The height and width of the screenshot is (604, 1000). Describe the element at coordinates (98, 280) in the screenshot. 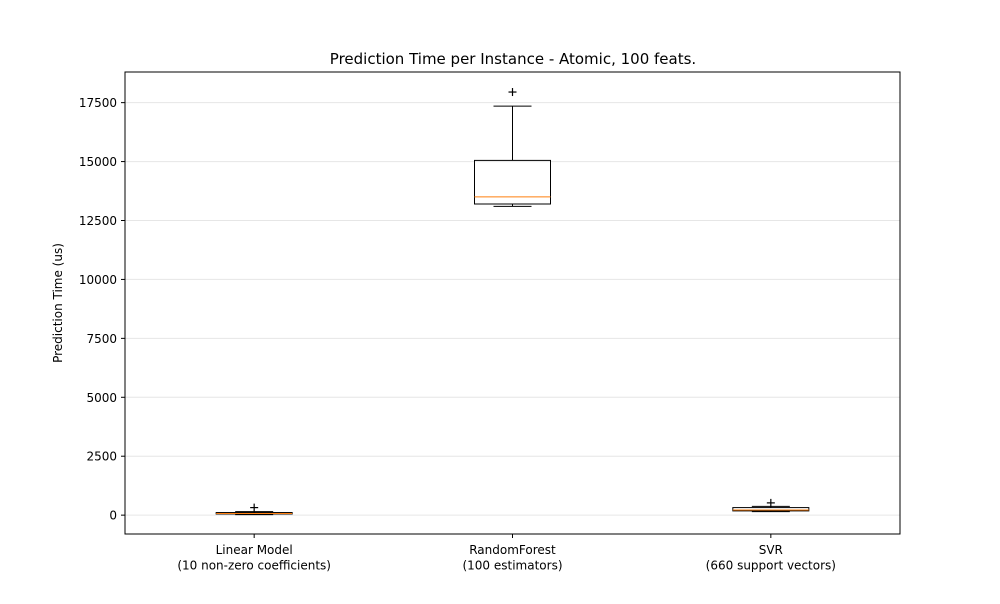

I see `y-tick-label: 10000` at that location.